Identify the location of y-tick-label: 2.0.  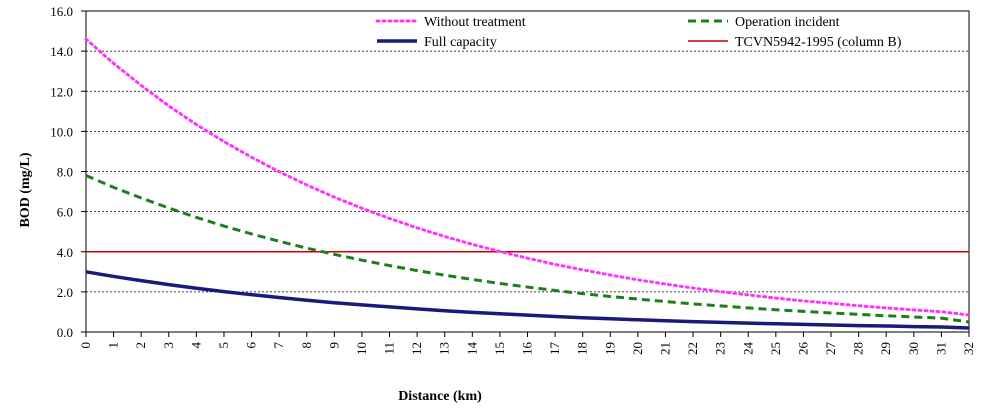
(65, 292).